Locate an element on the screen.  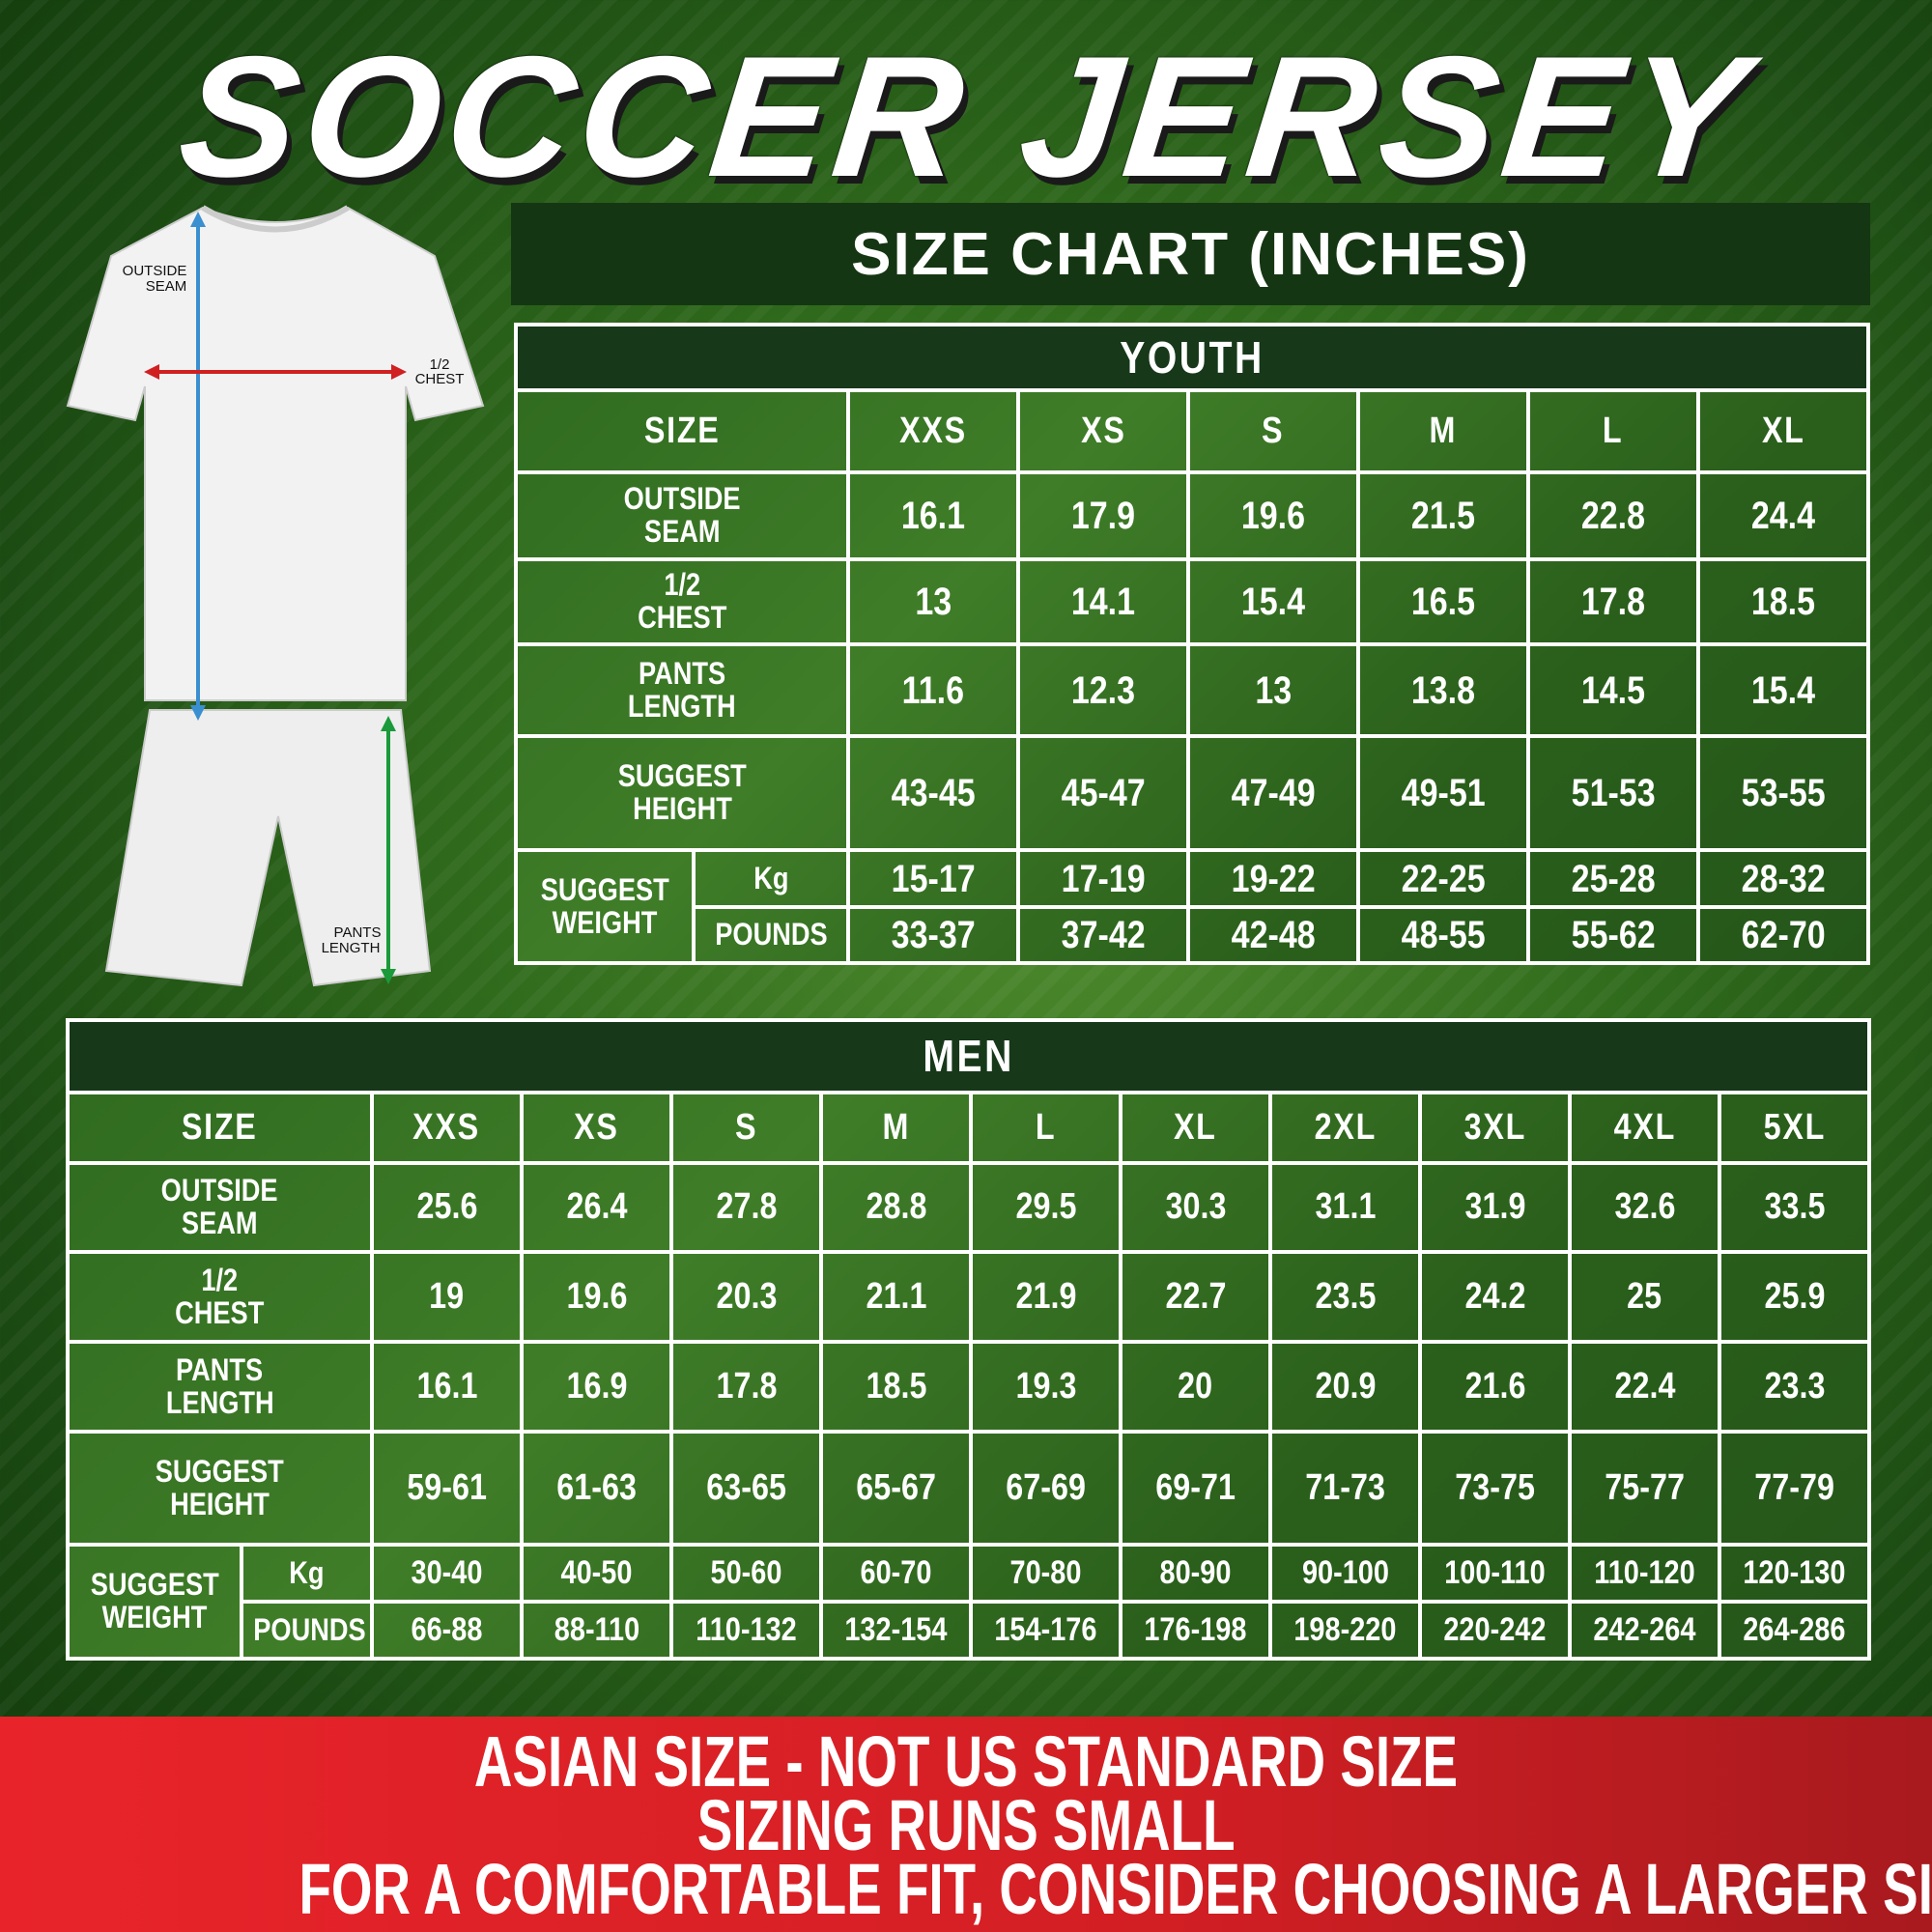
cell-text: LENGTH is located at coordinates (682, 706).